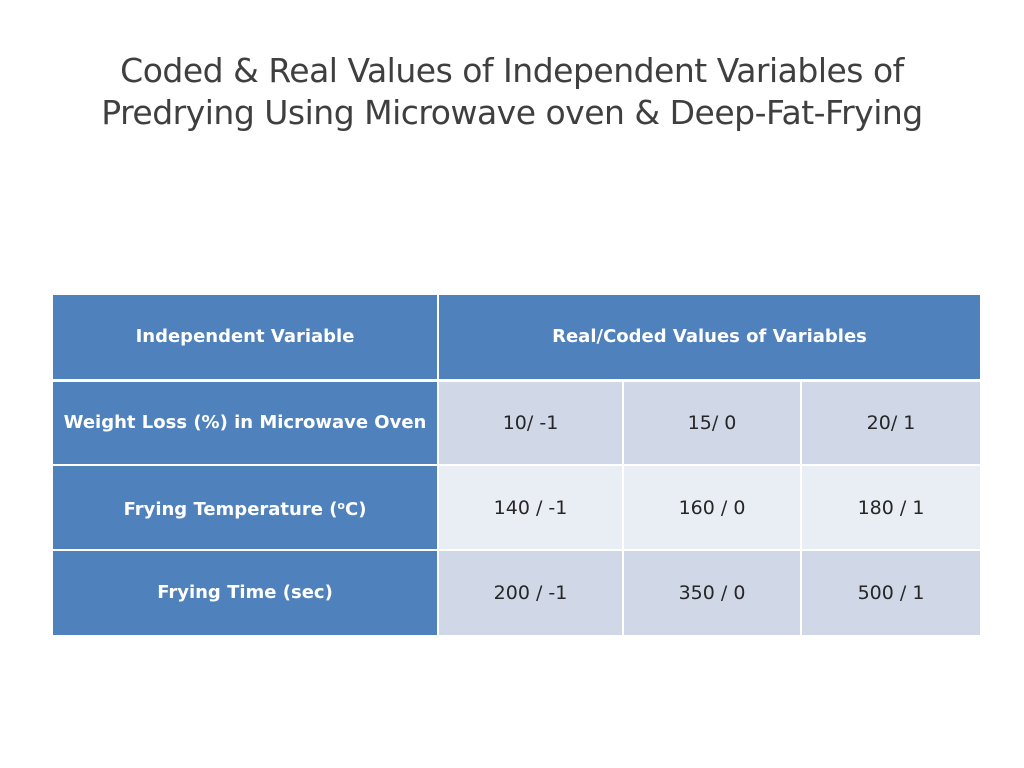 The width and height of the screenshot is (1024, 768). I want to click on variable-weight-loss: Weight Loss (%) in Microwave Oven, so click(246, 422).